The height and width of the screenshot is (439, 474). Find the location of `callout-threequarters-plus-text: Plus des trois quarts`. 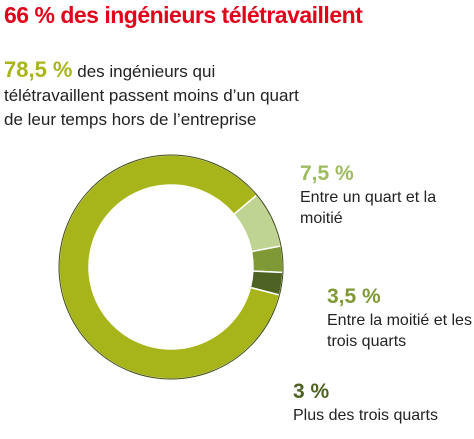

callout-threequarters-plus-text: Plus des trois quarts is located at coordinates (365, 415).